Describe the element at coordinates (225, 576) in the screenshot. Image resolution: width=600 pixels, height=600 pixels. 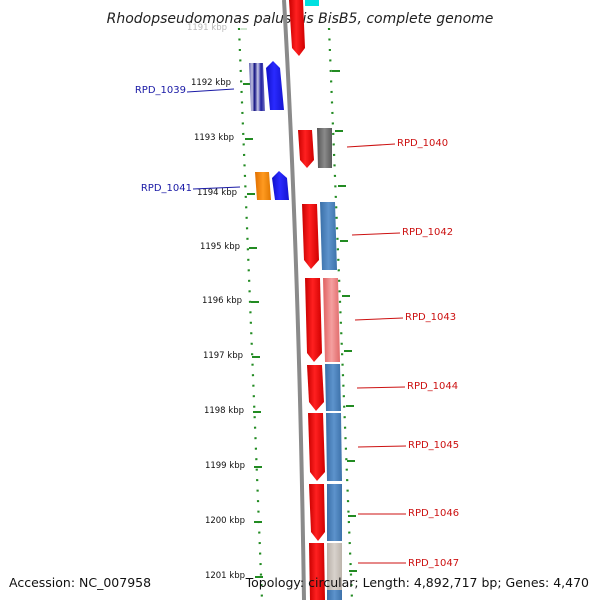
I see `kbp-label: 1201 kbp` at that location.